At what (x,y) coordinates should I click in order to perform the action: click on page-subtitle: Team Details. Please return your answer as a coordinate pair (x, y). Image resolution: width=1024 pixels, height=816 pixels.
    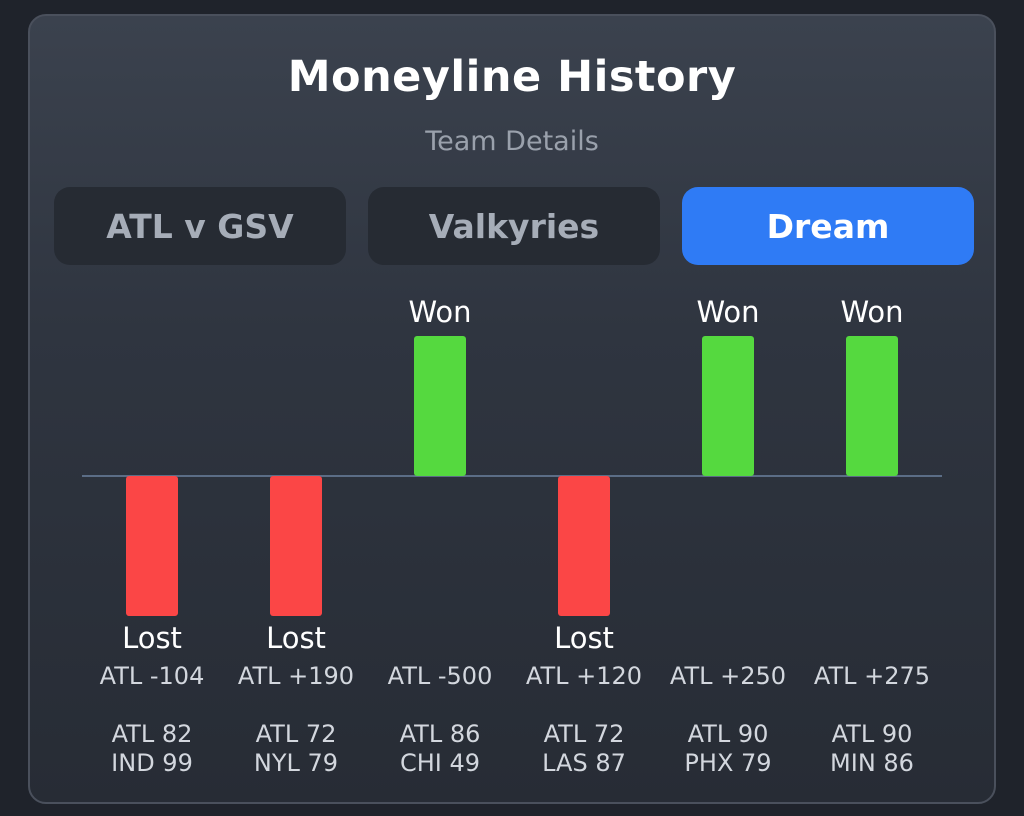
    Looking at the image, I should click on (512, 141).